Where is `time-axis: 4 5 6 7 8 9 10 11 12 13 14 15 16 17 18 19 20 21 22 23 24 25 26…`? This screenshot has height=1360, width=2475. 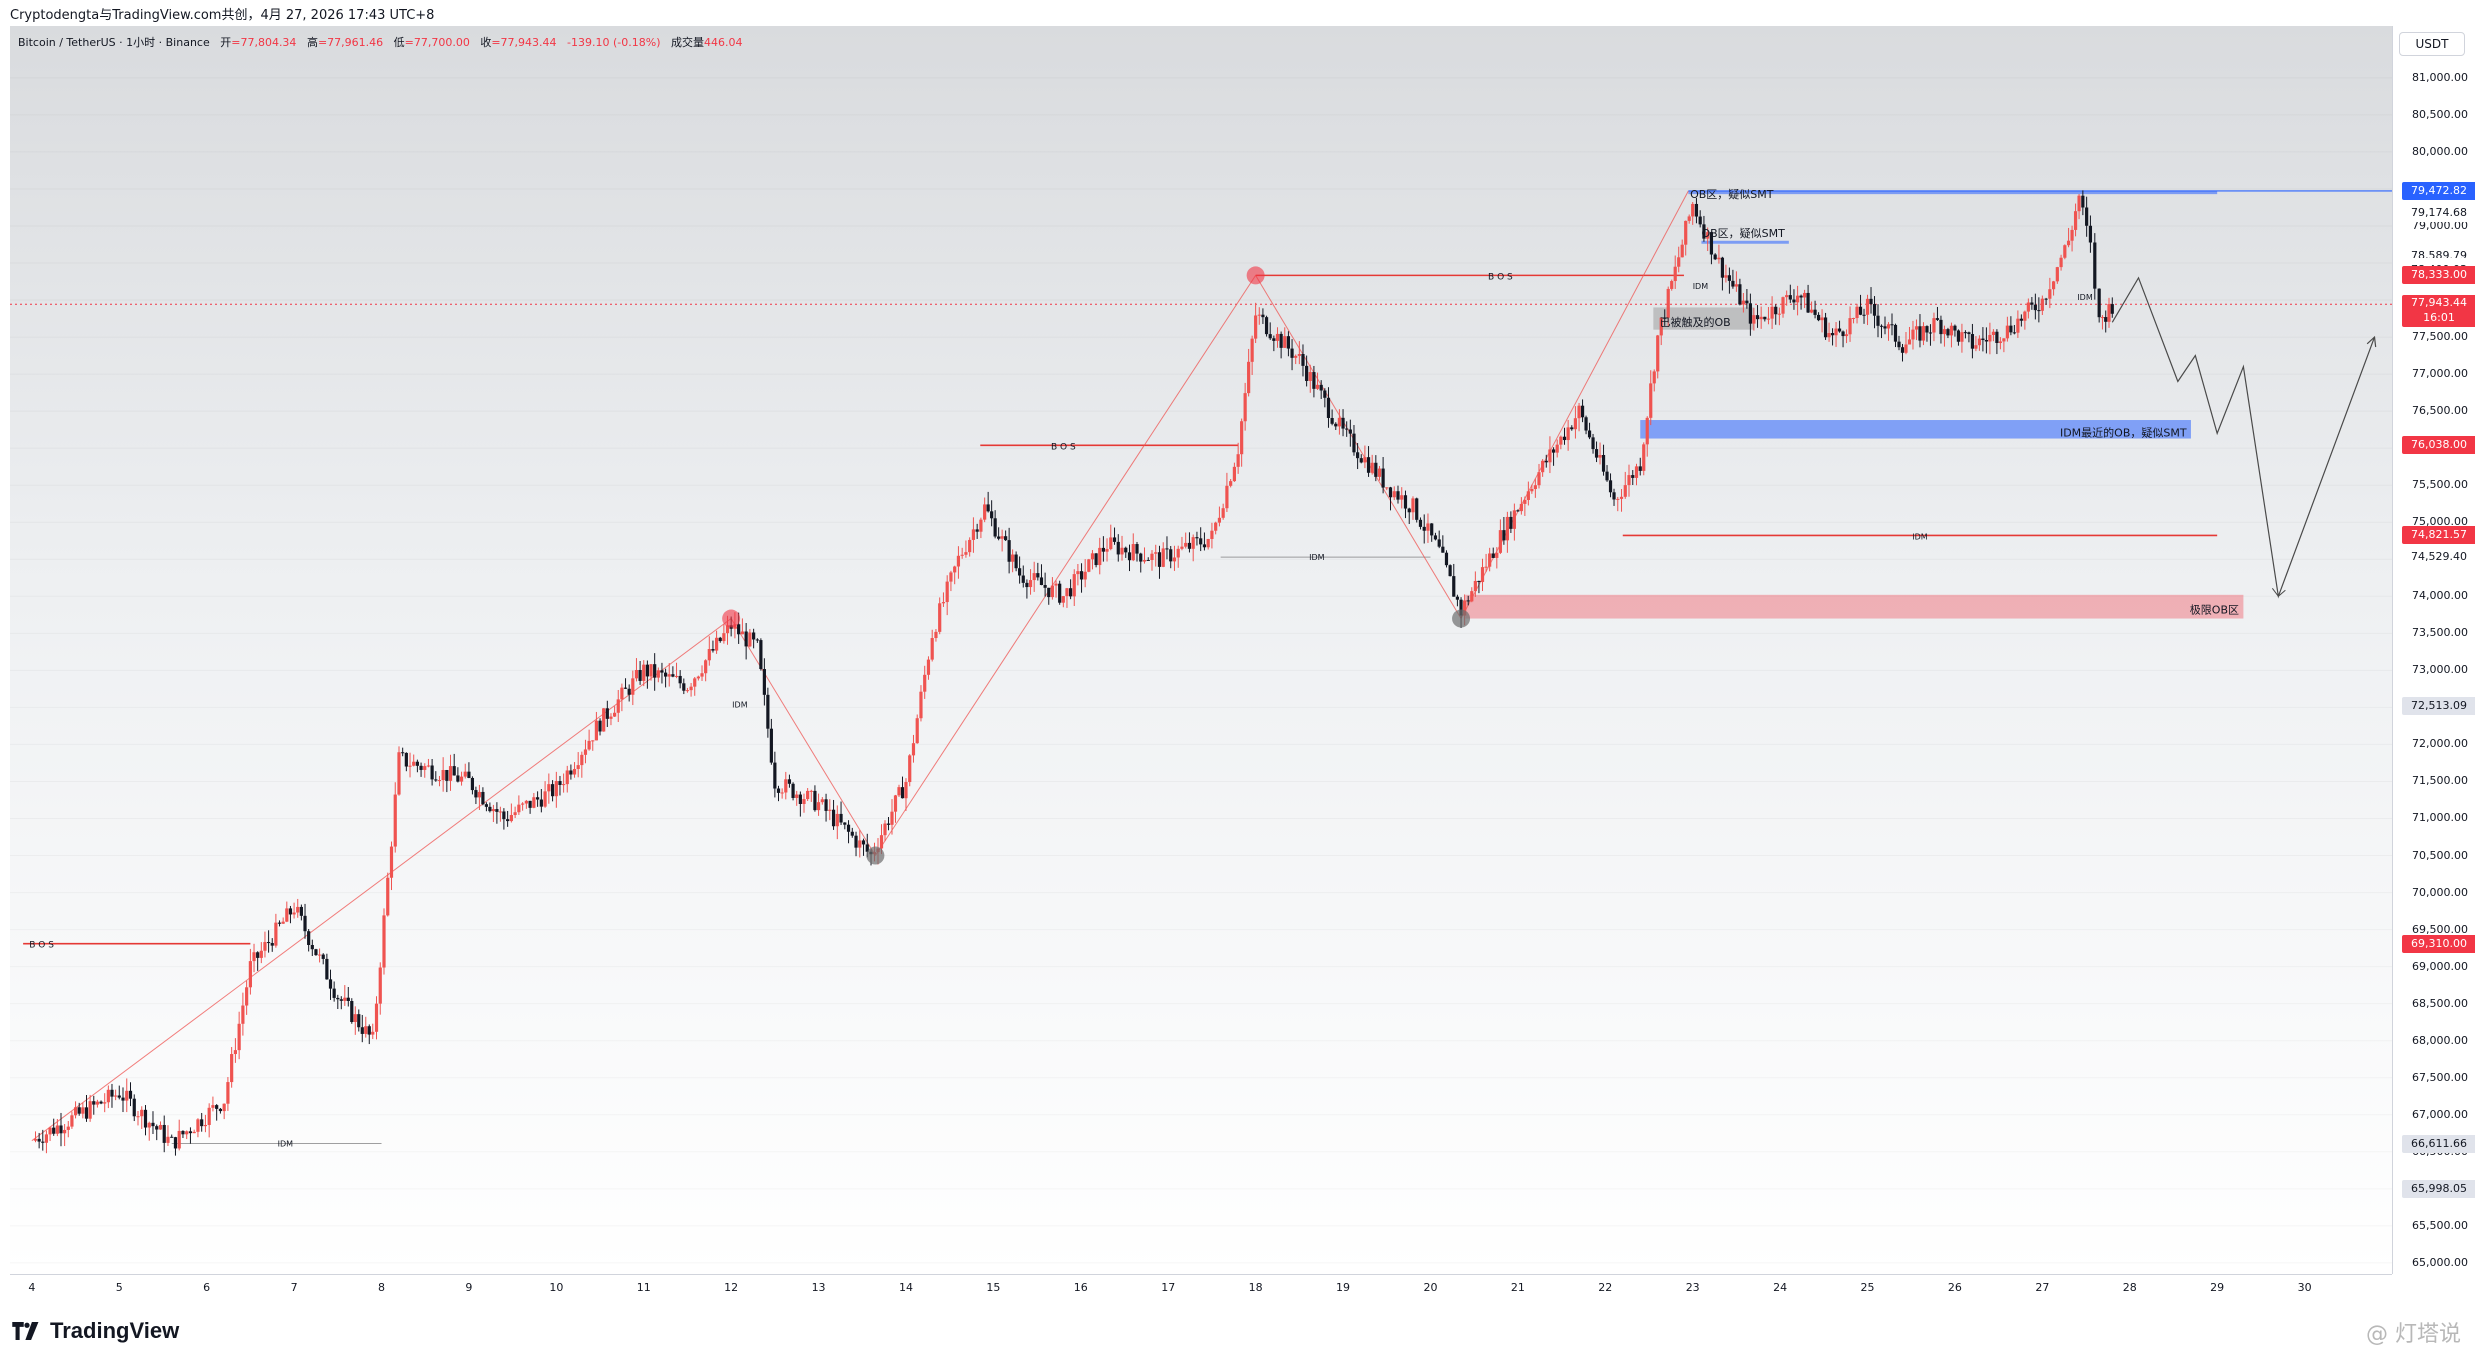
time-axis: 4 5 6 7 8 9 10 11 12 13 14 15 16 17 18 19 20 21 22 23 24 25 26… is located at coordinates (1201, 1287).